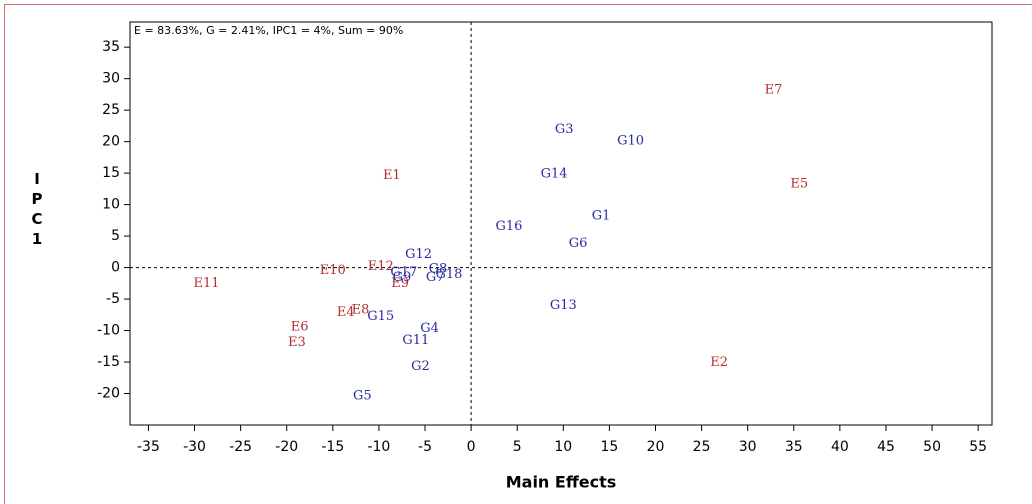 This screenshot has width=1032, height=504. Describe the element at coordinates (111, 173) in the screenshot. I see `y-tick-label: 15` at that location.